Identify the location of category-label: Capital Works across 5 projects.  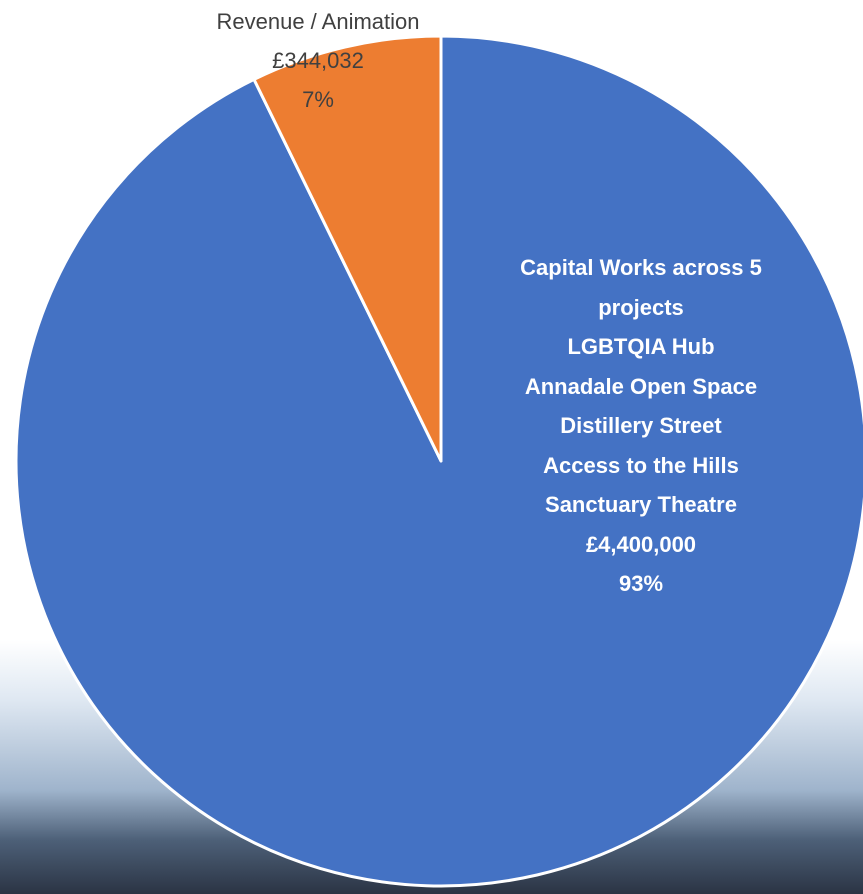
(641, 287).